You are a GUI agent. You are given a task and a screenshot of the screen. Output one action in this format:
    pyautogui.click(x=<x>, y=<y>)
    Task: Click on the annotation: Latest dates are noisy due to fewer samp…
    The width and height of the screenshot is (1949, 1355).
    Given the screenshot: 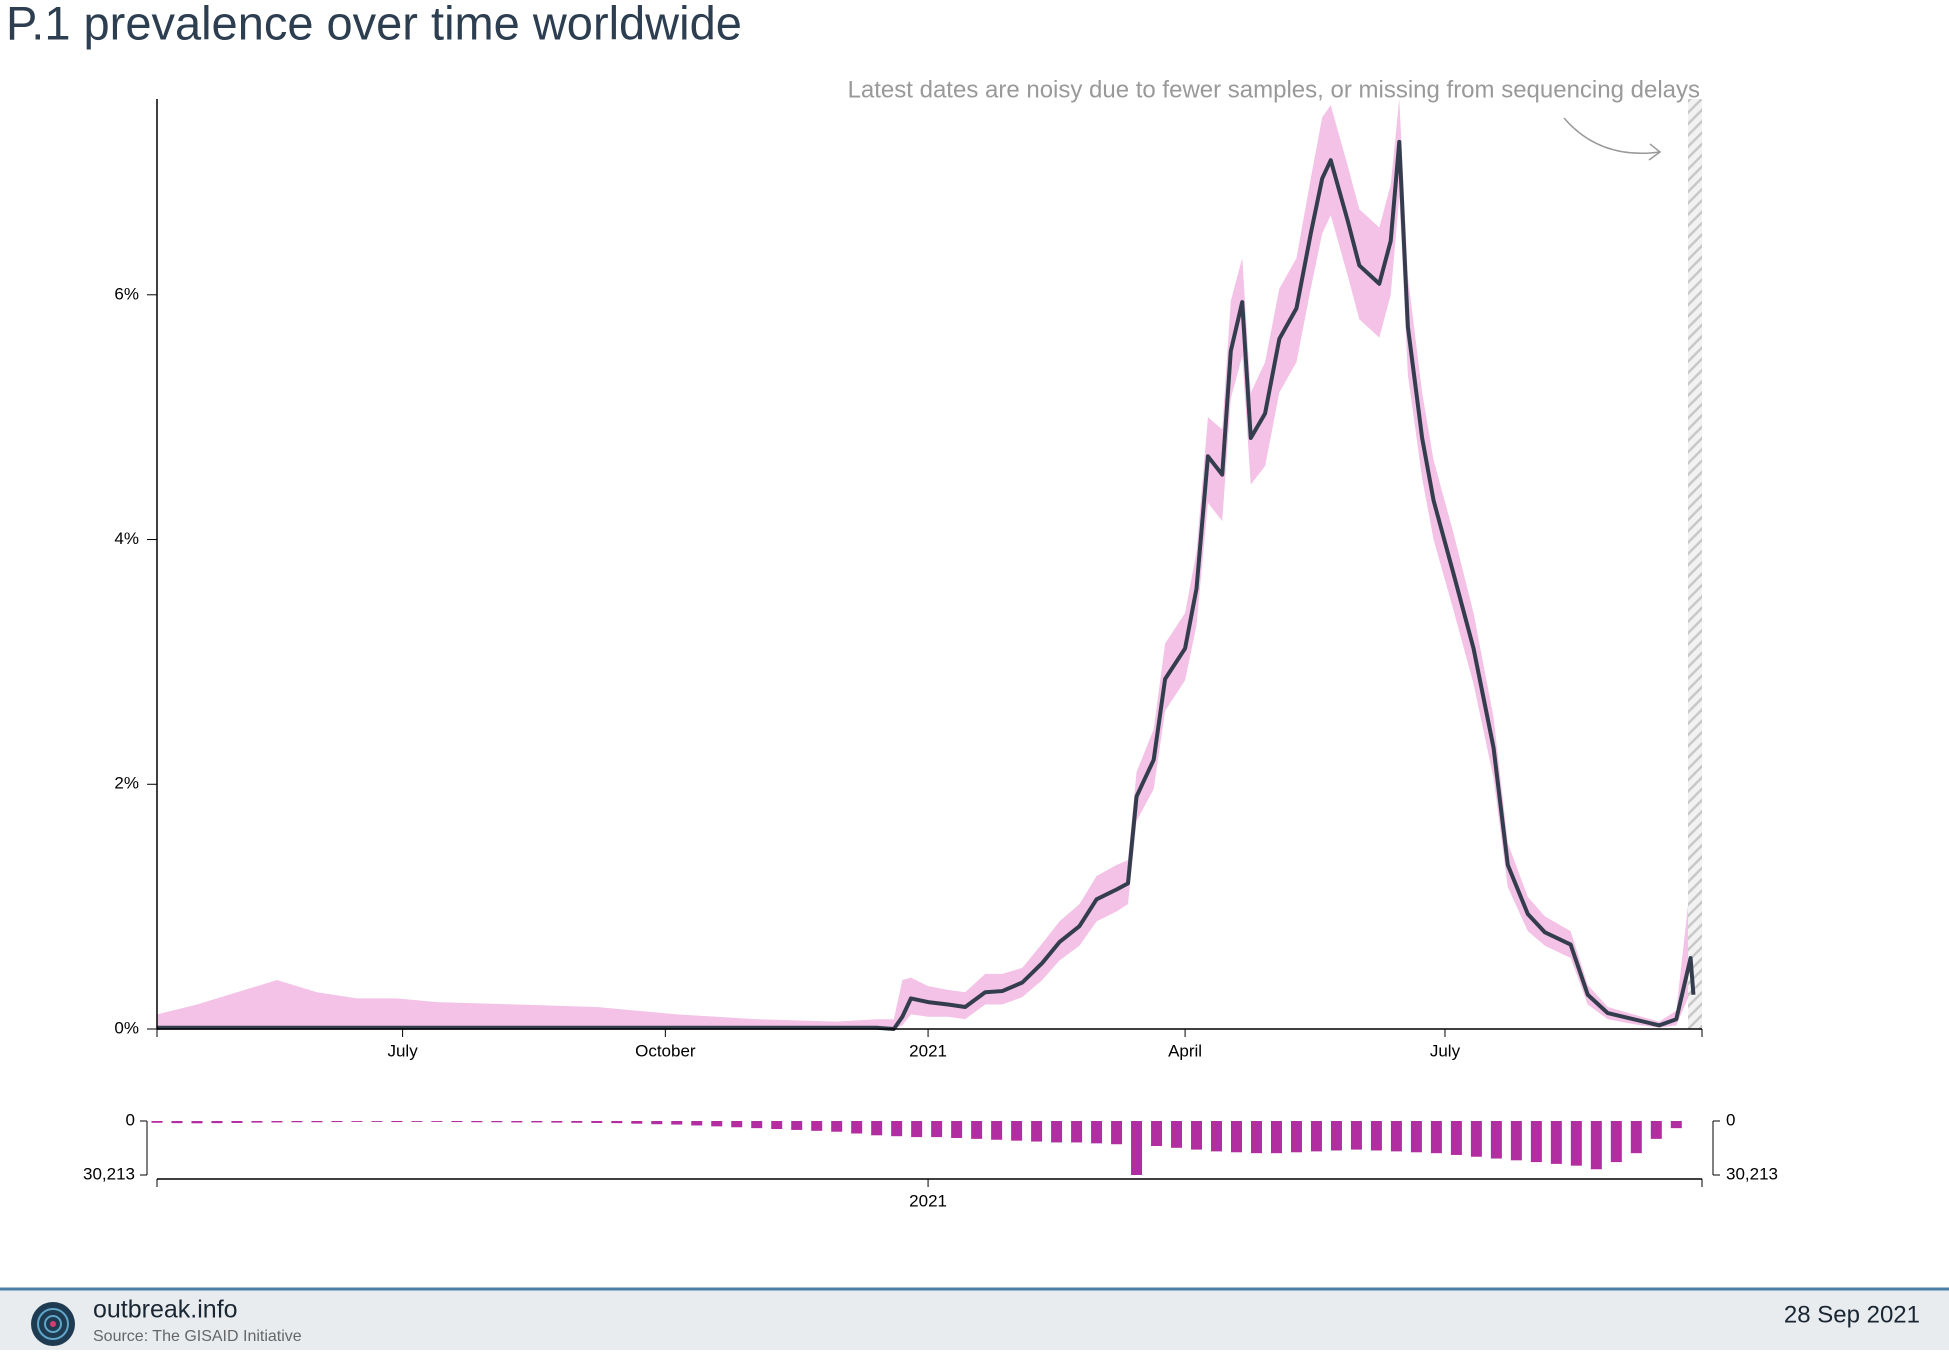 What is the action you would take?
    pyautogui.click(x=1274, y=89)
    